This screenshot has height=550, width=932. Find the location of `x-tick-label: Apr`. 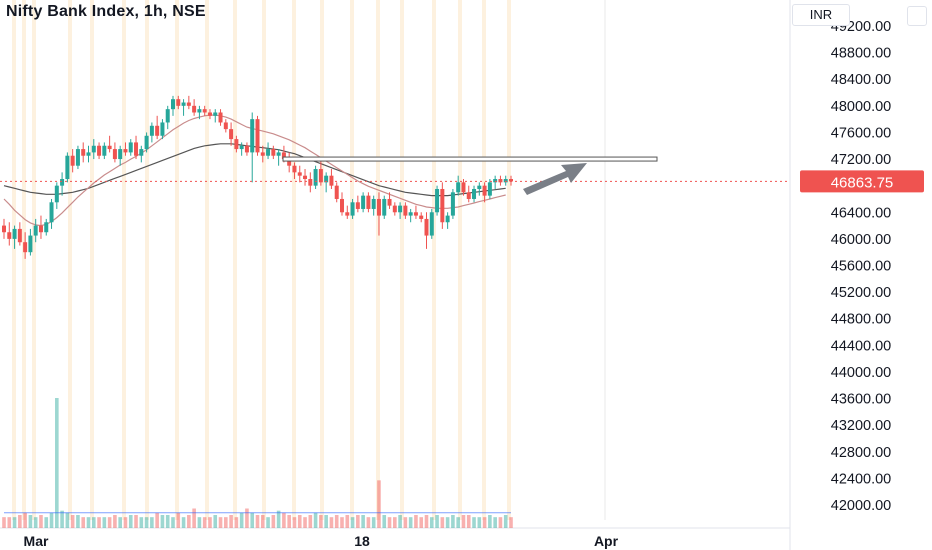

x-tick-label: Apr is located at coordinates (606, 541).